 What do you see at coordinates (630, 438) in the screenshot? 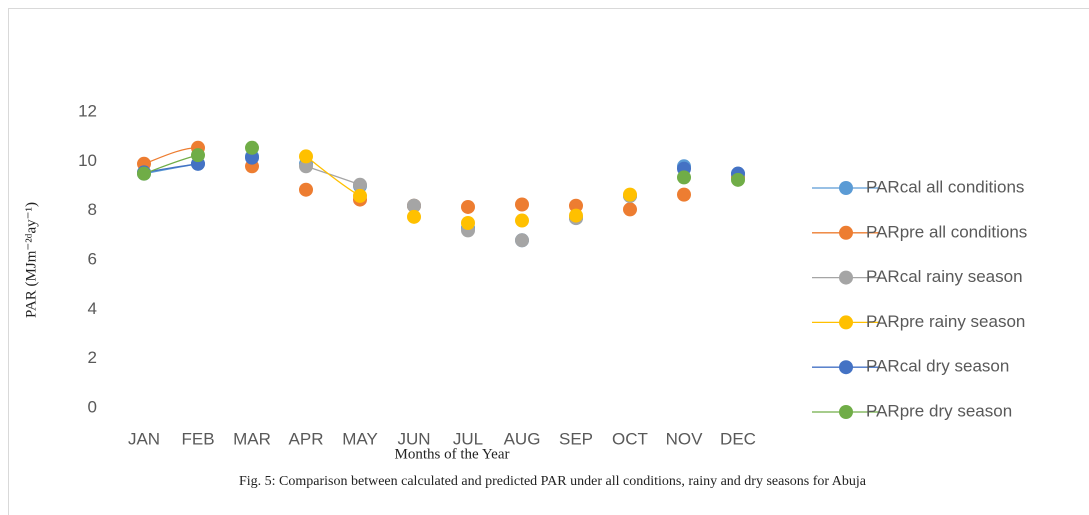
I see `x-tick-label: OCT` at bounding box center [630, 438].